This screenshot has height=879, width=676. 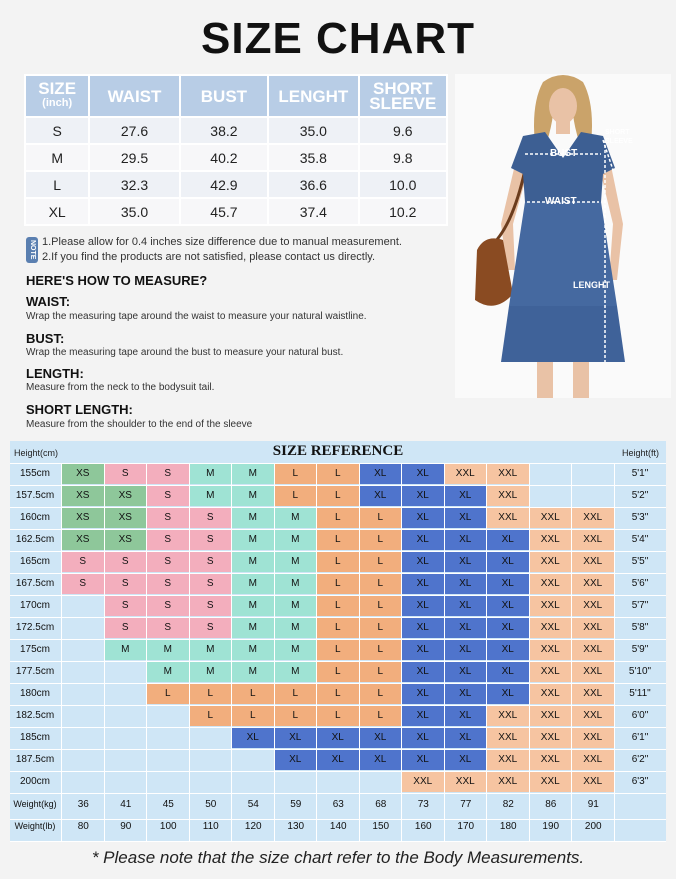 What do you see at coordinates (134, 130) in the screenshot?
I see `size-cell: 27.6` at bounding box center [134, 130].